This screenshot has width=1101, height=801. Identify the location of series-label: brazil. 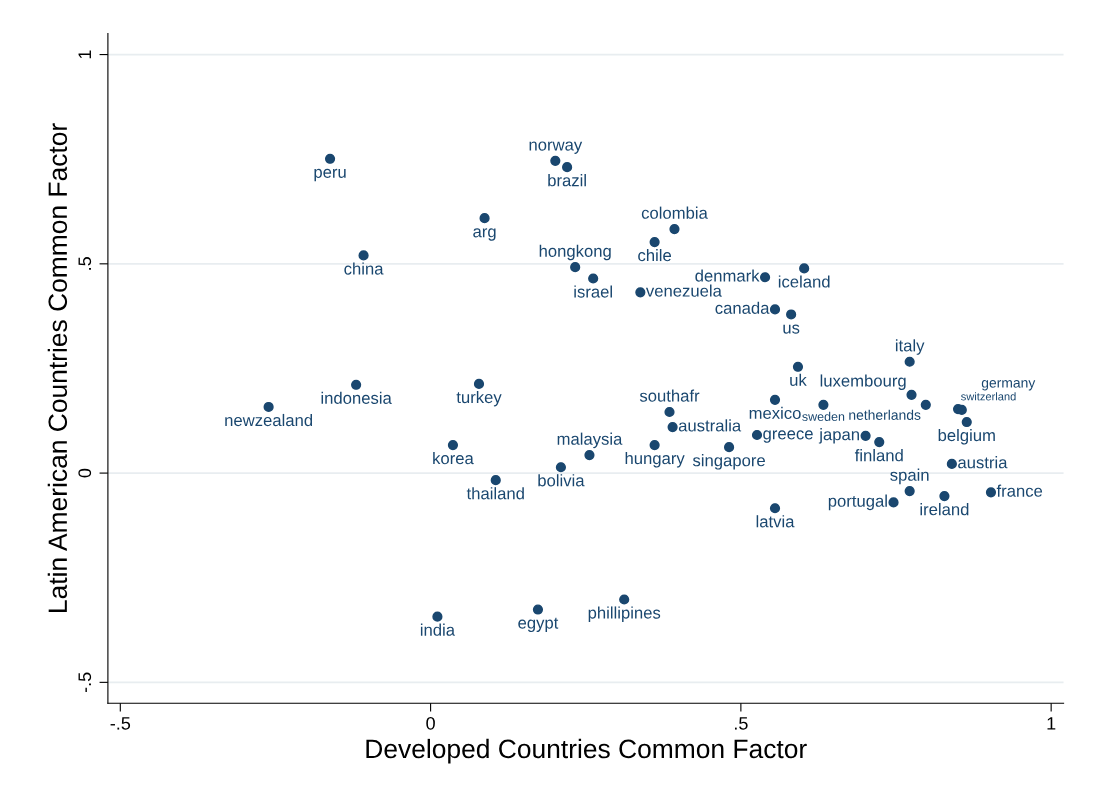
(567, 180).